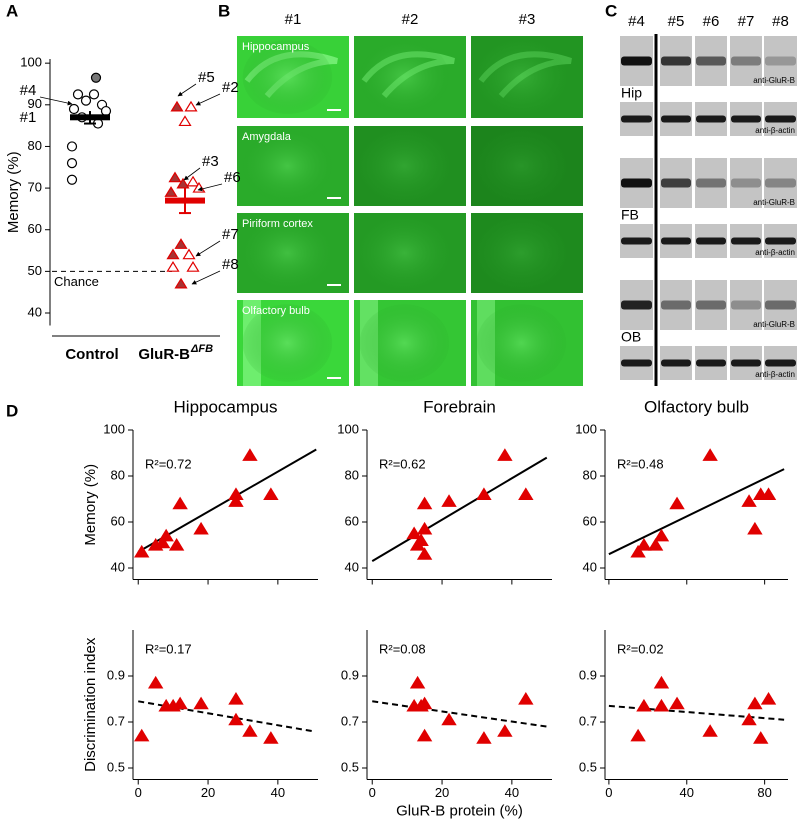 The width and height of the screenshot is (797, 820). Describe the element at coordinates (293, 19) in the screenshot. I see `column-header: #1` at that location.